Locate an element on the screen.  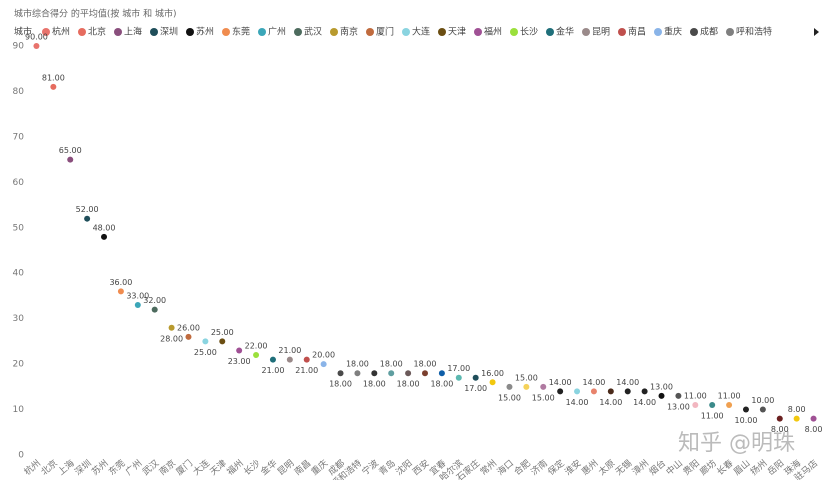
x-tick-label: 南京 is located at coordinates (168, 467).